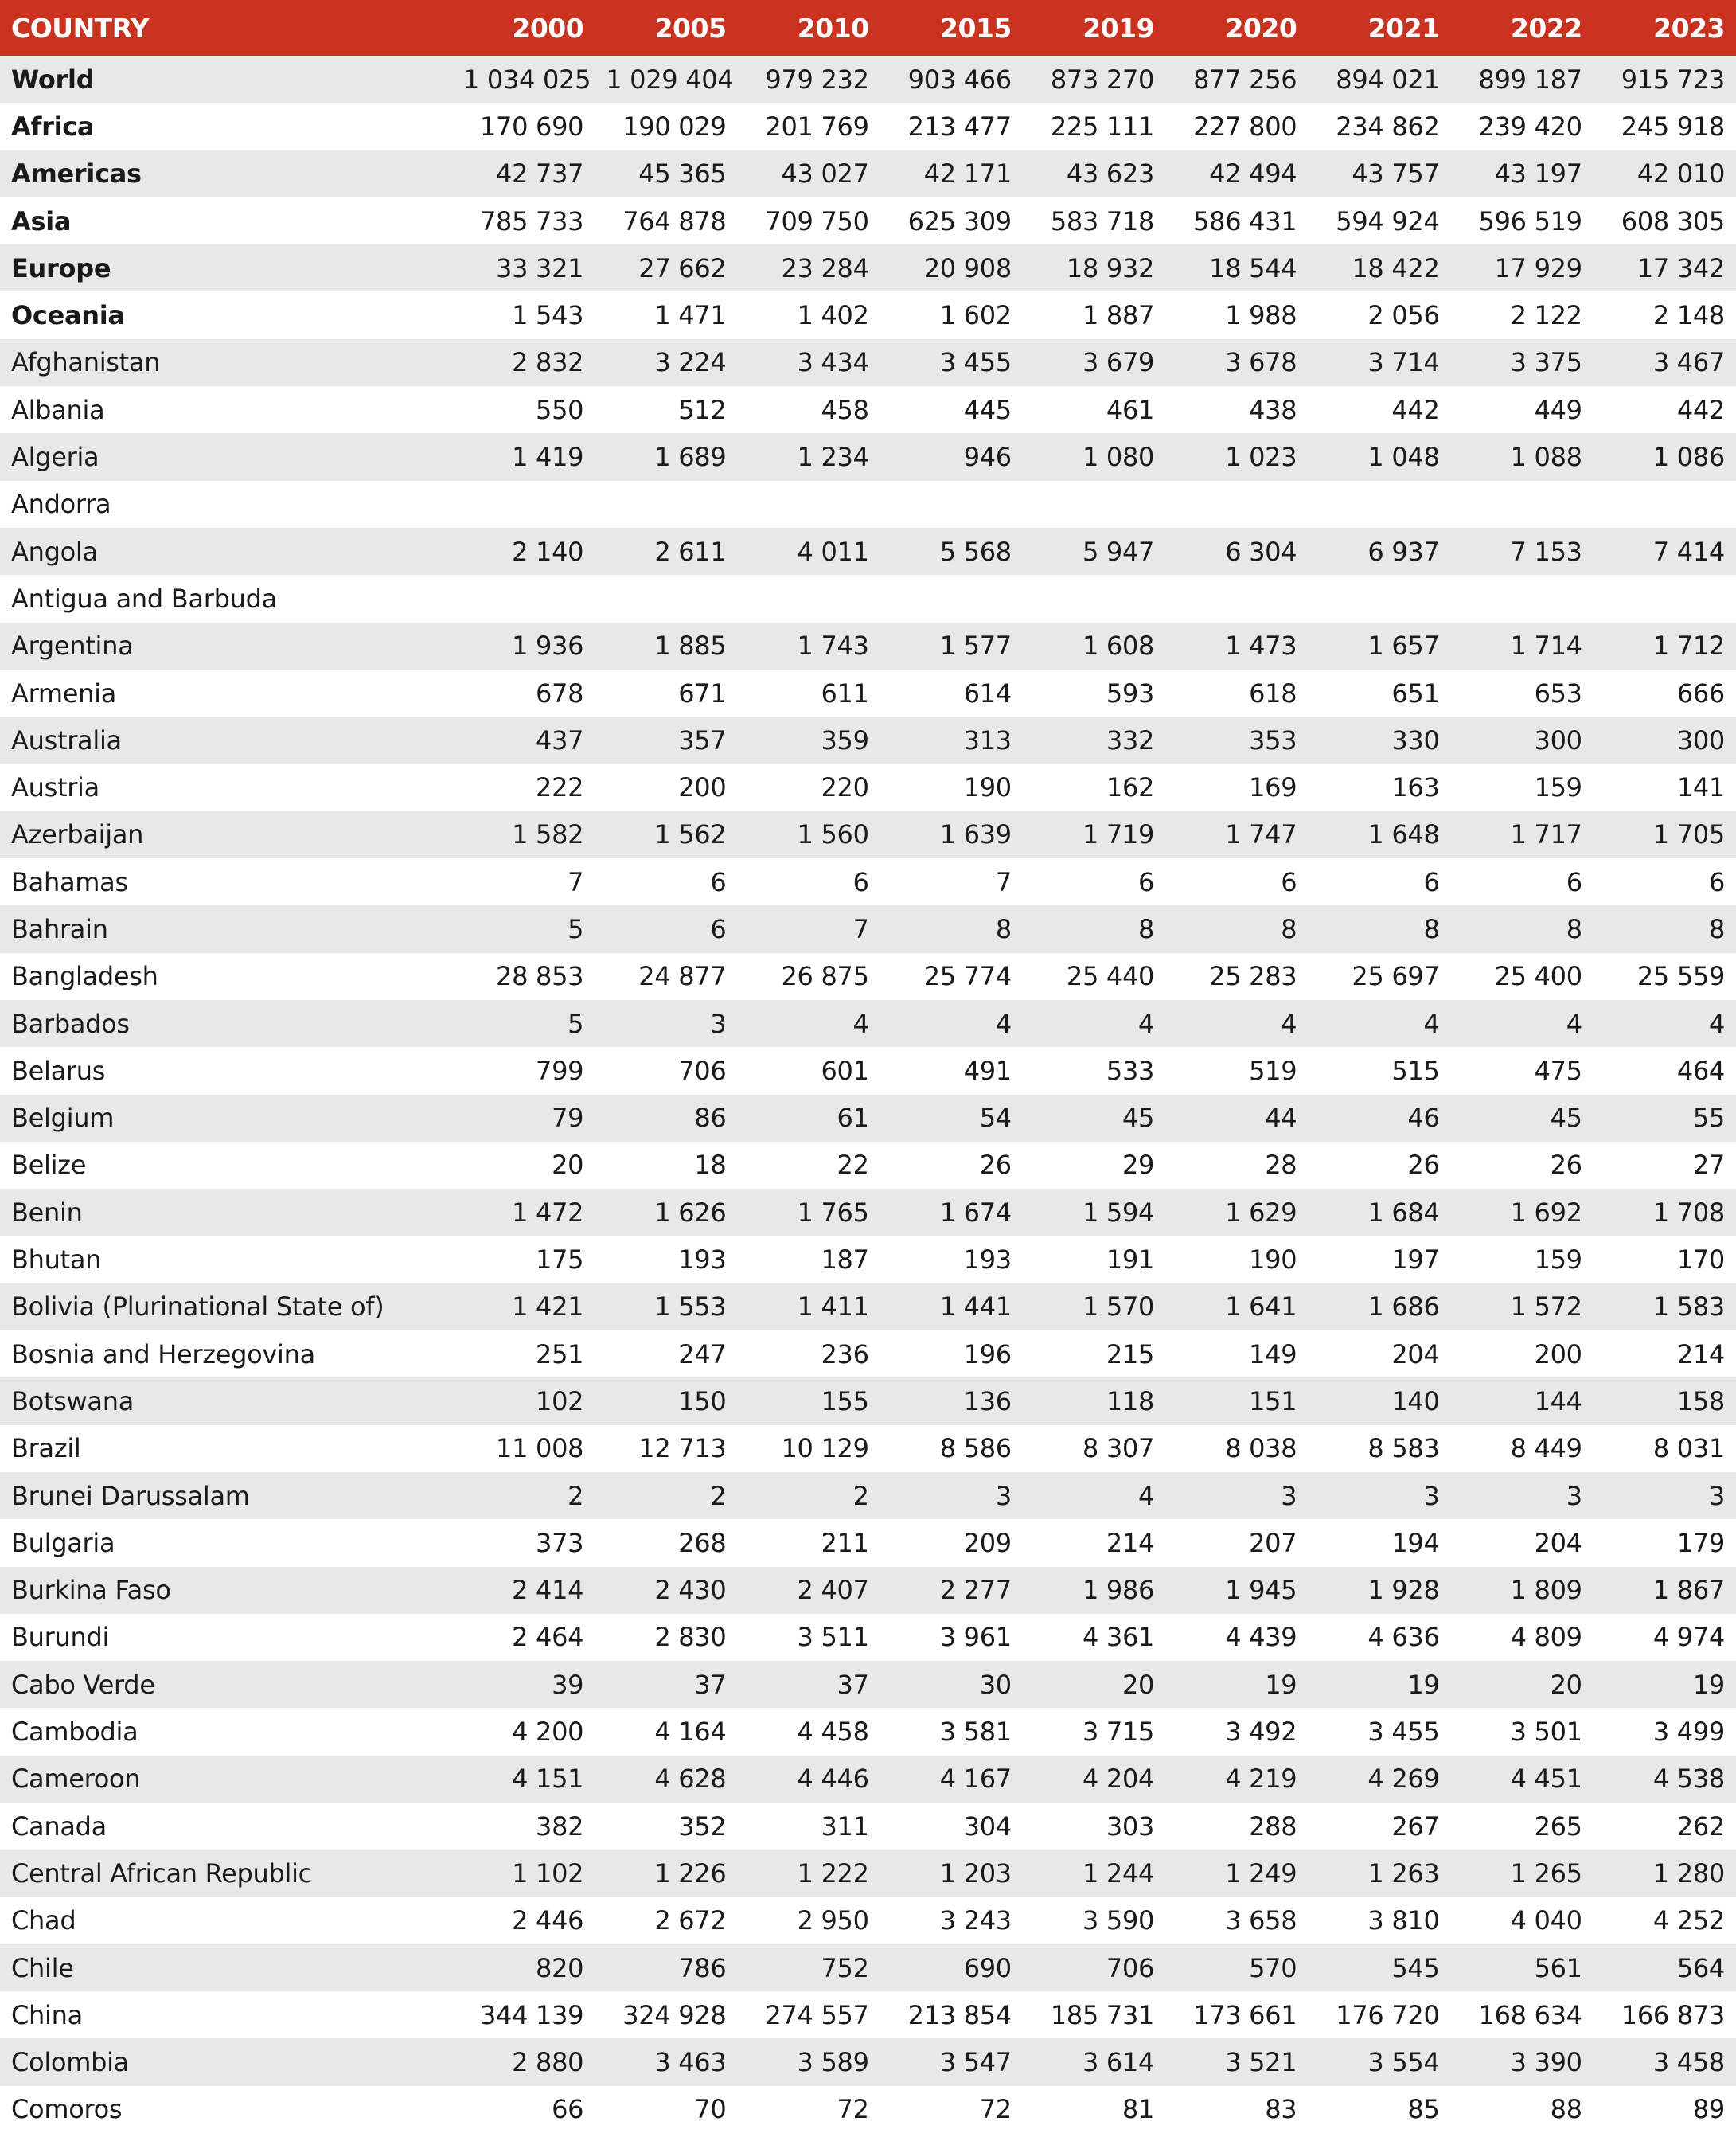 Image resolution: width=1736 pixels, height=2133 pixels. What do you see at coordinates (68, 315) in the screenshot?
I see `country-cell: Oceania` at bounding box center [68, 315].